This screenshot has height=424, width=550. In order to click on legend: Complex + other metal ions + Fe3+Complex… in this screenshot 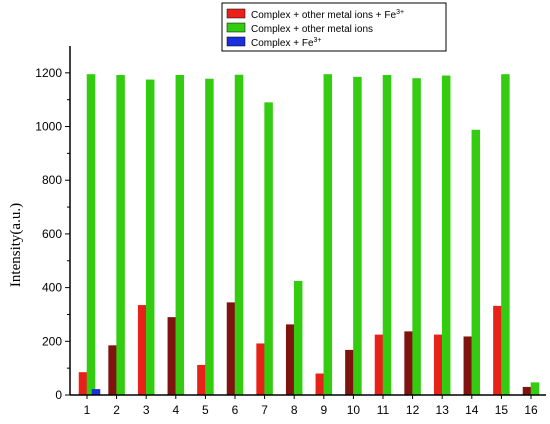, I will do `click(334, 27)`.